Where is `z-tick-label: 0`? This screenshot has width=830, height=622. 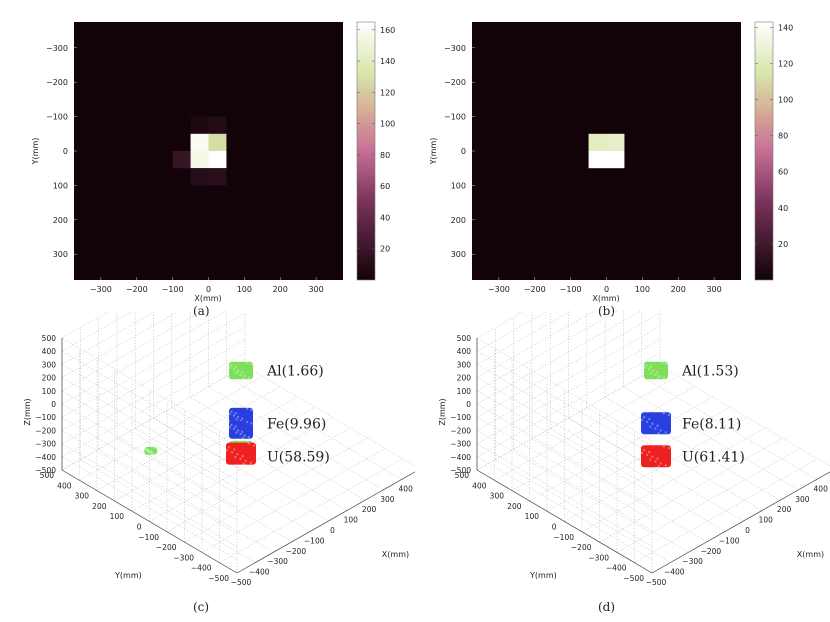 z-tick-label: 0 is located at coordinates (468, 404).